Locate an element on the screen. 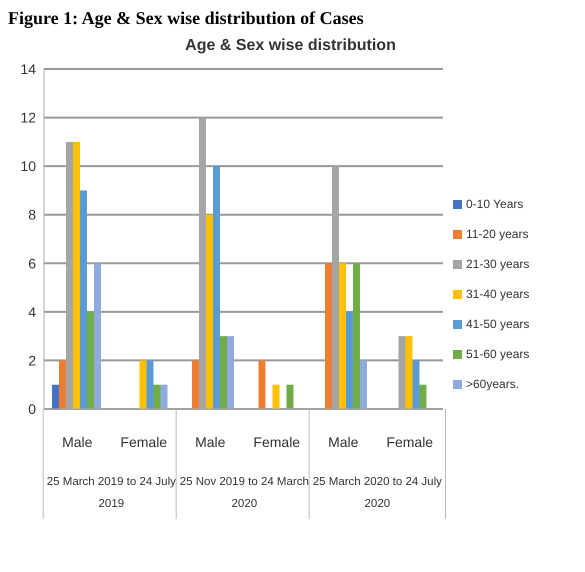  legend-label: 0-10 Years is located at coordinates (495, 204).